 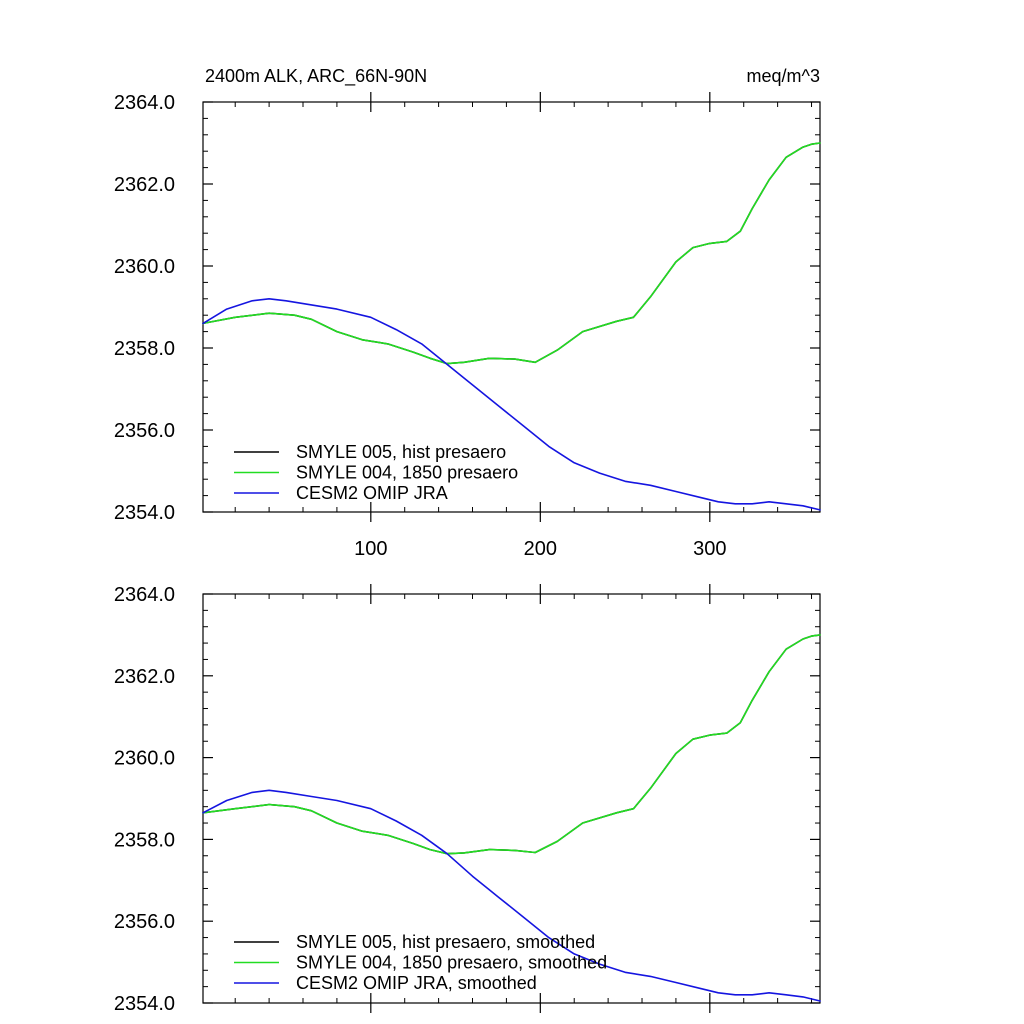 I want to click on legend-label: SMYLE 004, 1850 presaero, so click(x=407, y=473).